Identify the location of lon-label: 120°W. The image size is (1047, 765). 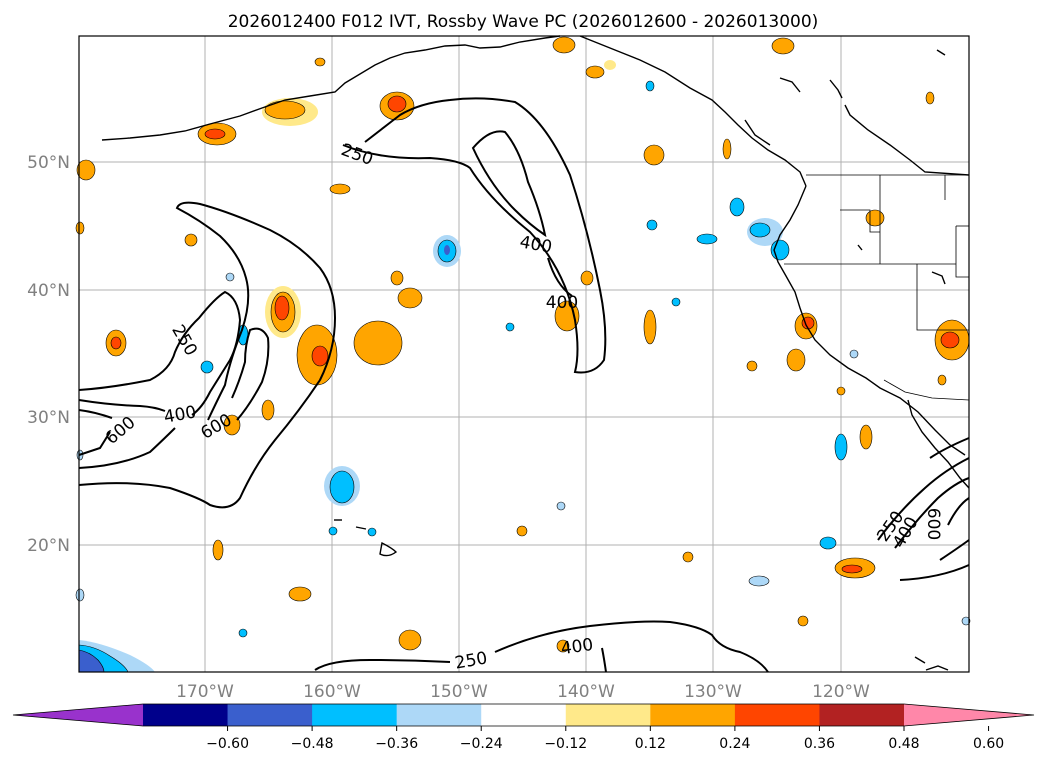
(841, 692).